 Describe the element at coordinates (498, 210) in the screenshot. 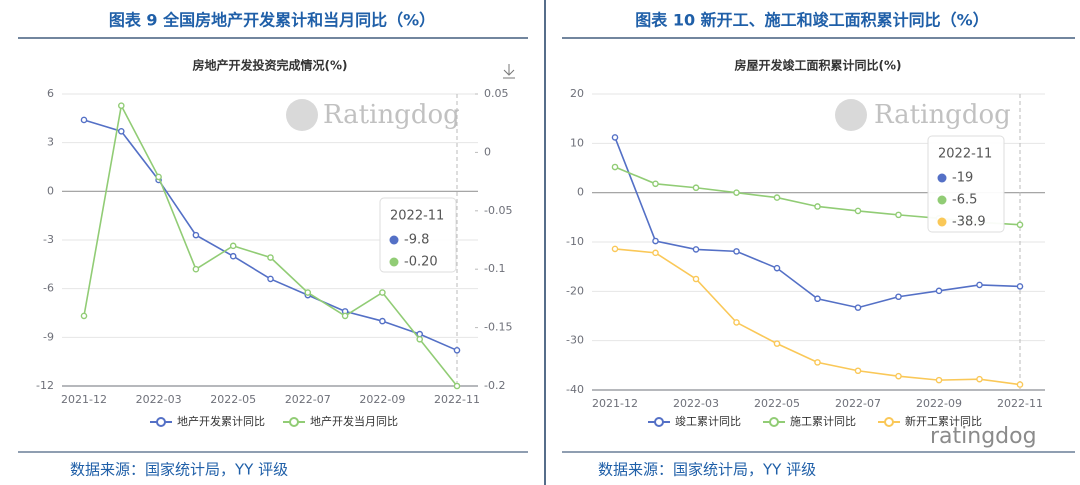

I see `y2-tick-label: -0.05` at that location.